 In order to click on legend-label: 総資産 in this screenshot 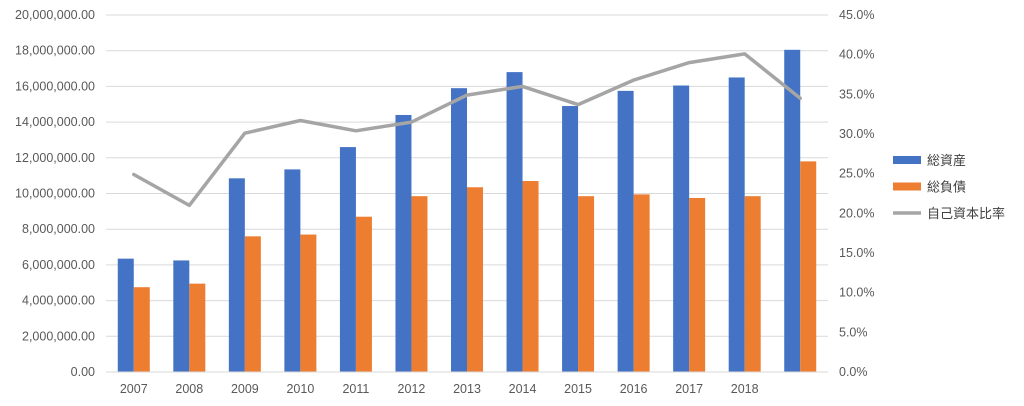, I will do `click(946, 161)`.